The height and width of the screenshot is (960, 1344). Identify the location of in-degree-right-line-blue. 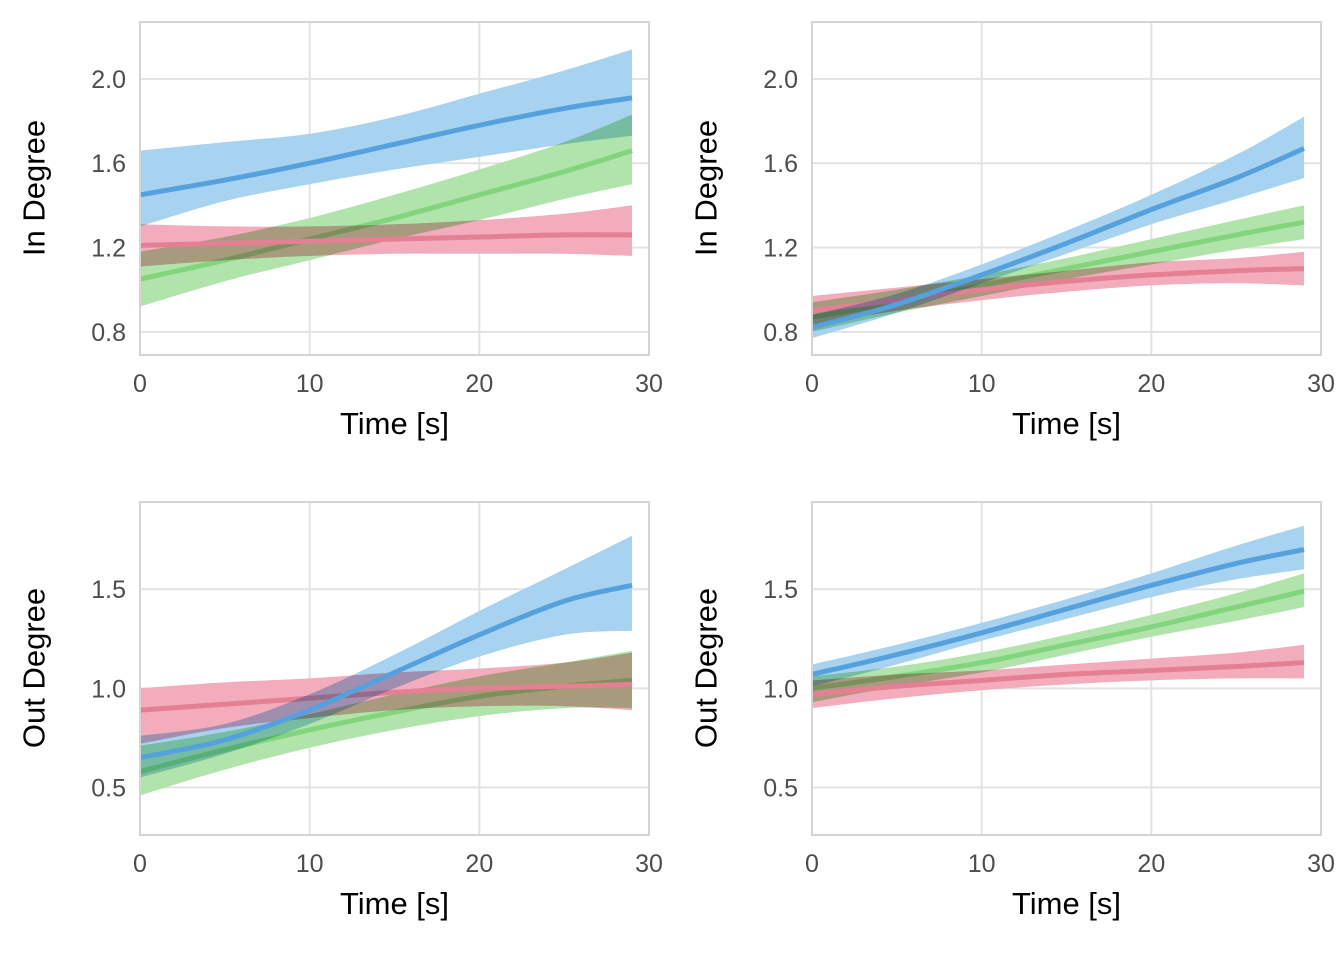
(1058, 238).